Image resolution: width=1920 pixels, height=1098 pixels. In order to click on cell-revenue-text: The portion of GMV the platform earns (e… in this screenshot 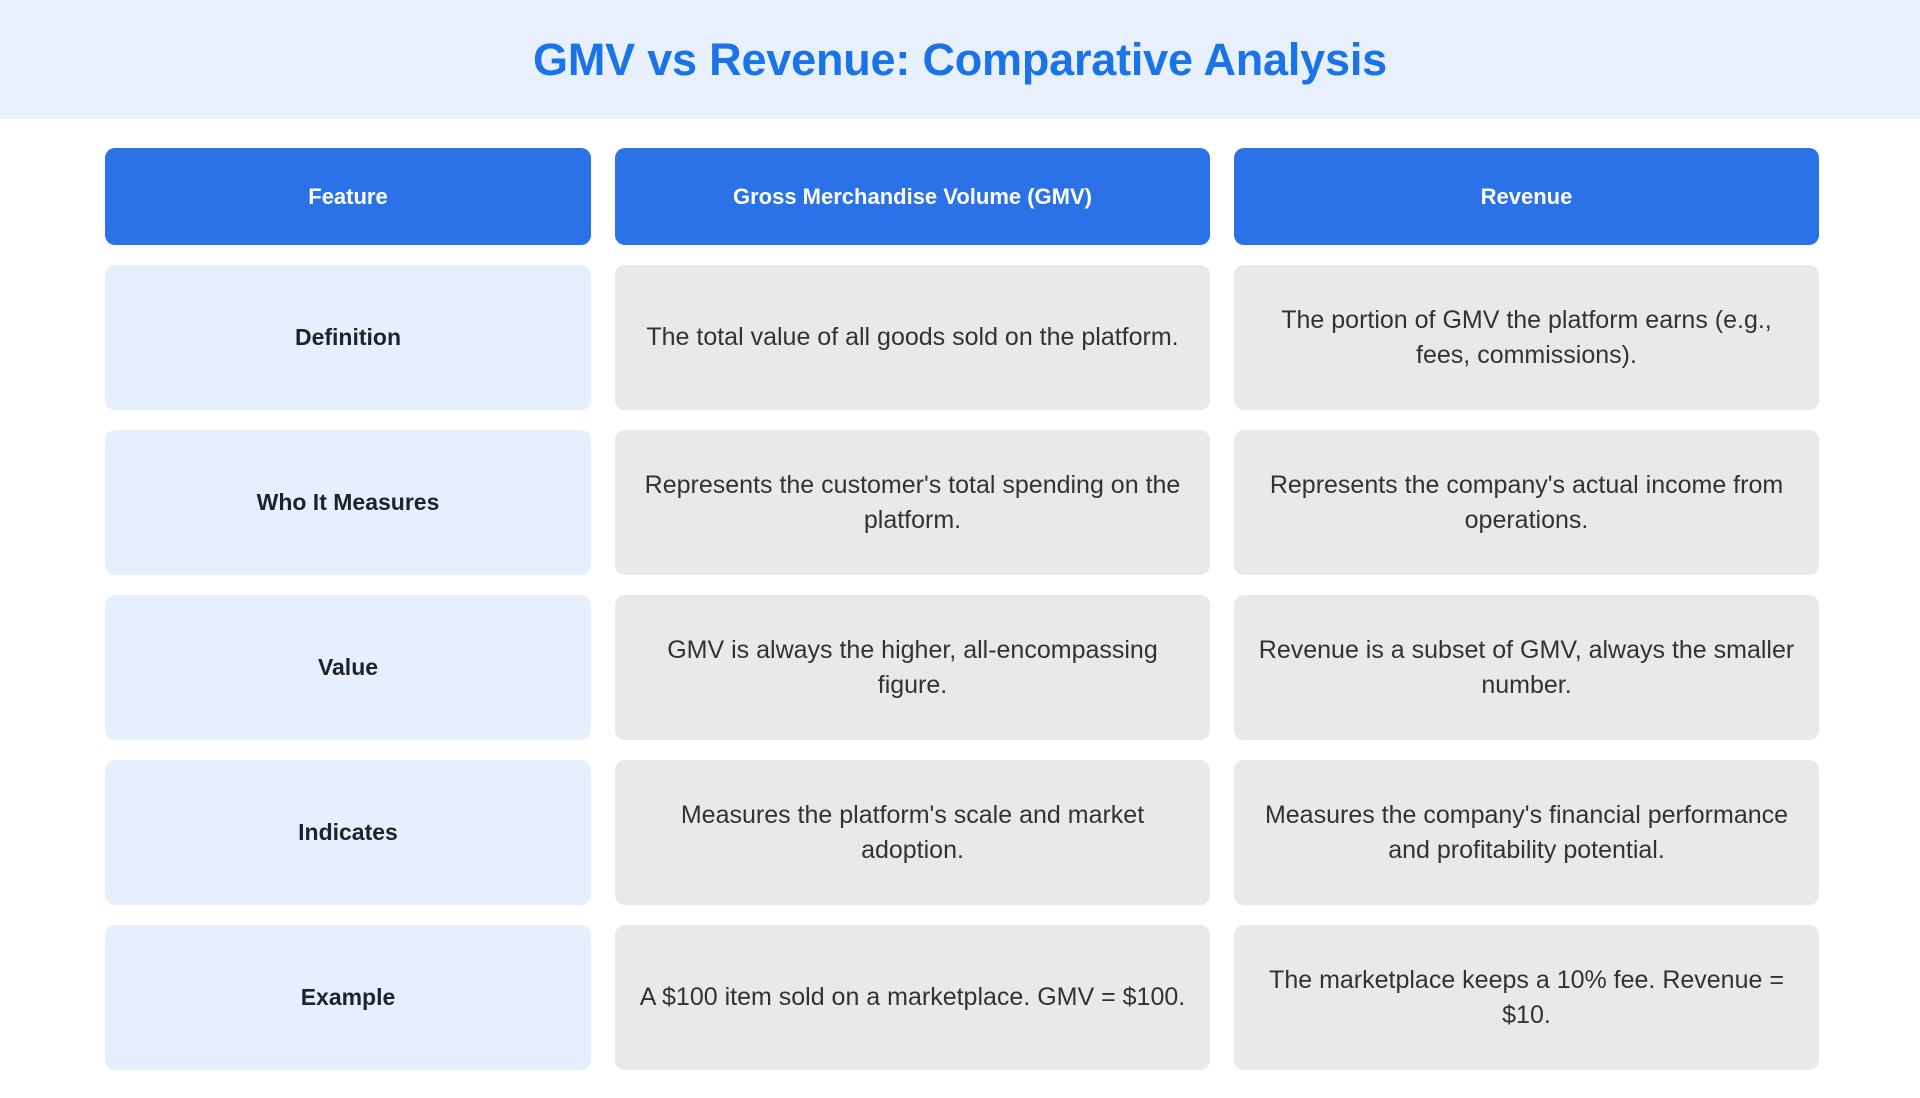, I will do `click(1526, 337)`.